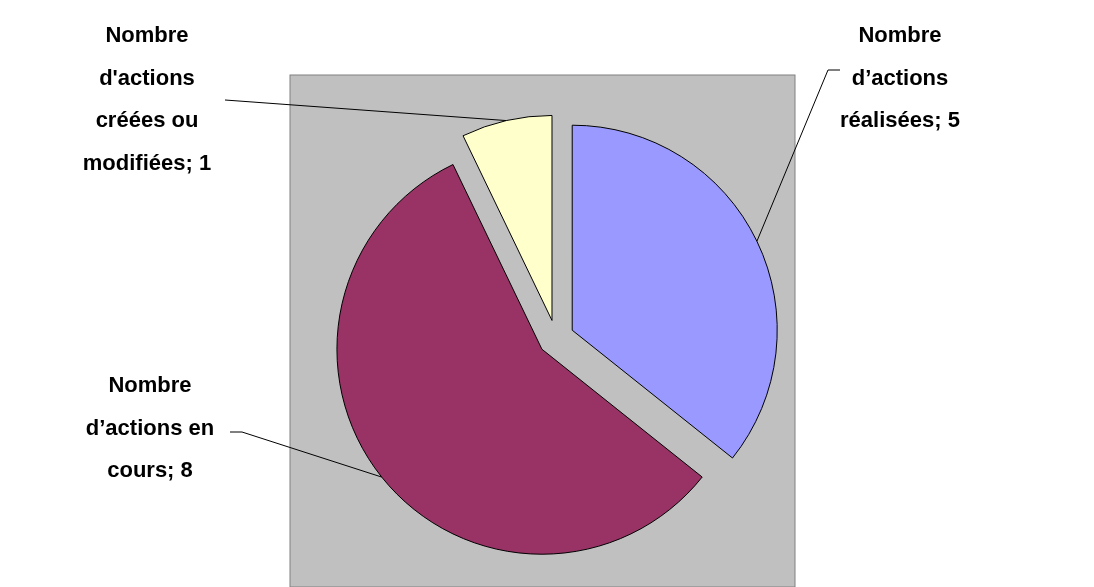  What do you see at coordinates (147, 98) in the screenshot?
I see `slice-label: Nombre d'actions créées ou modifiées; 1` at bounding box center [147, 98].